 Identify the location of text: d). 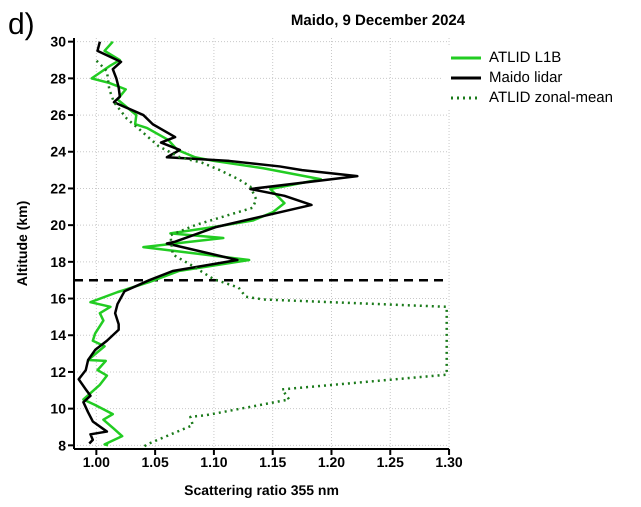
(21, 25).